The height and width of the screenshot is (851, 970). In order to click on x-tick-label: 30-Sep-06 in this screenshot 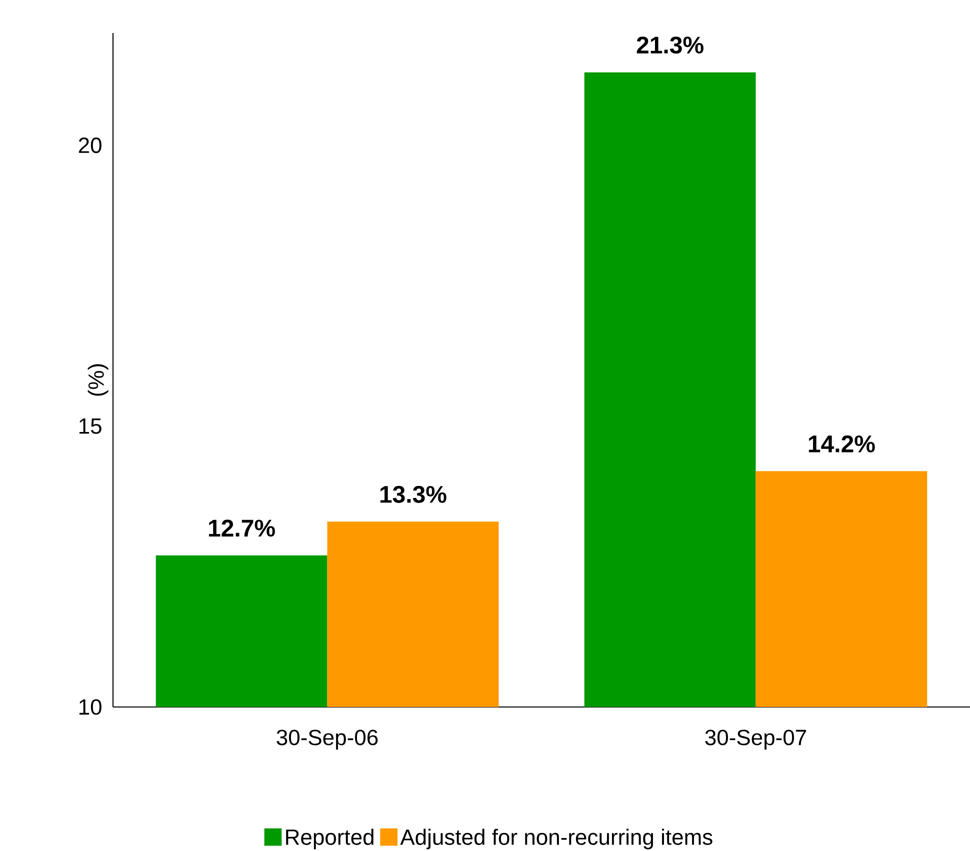, I will do `click(327, 740)`.